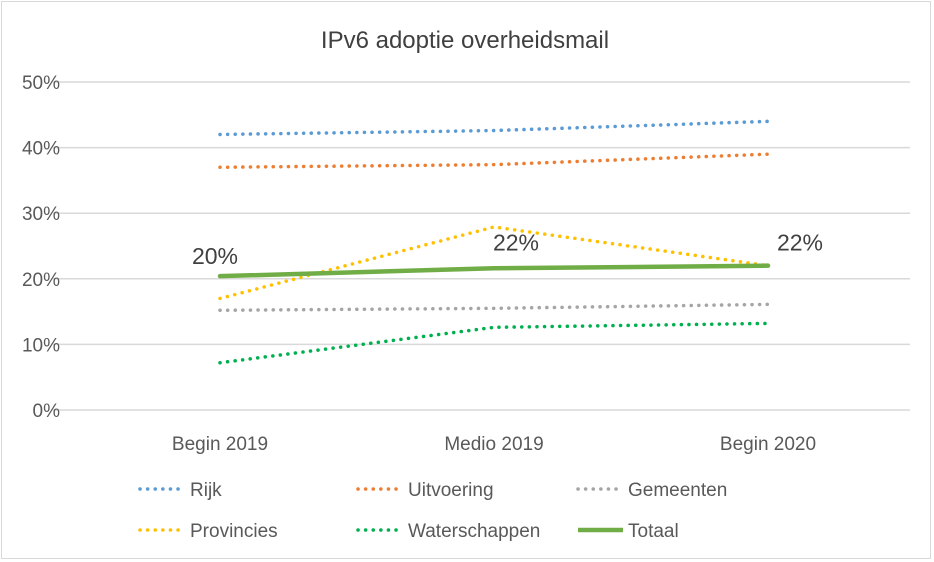  I want to click on series-line-gemeenten, so click(494, 307).